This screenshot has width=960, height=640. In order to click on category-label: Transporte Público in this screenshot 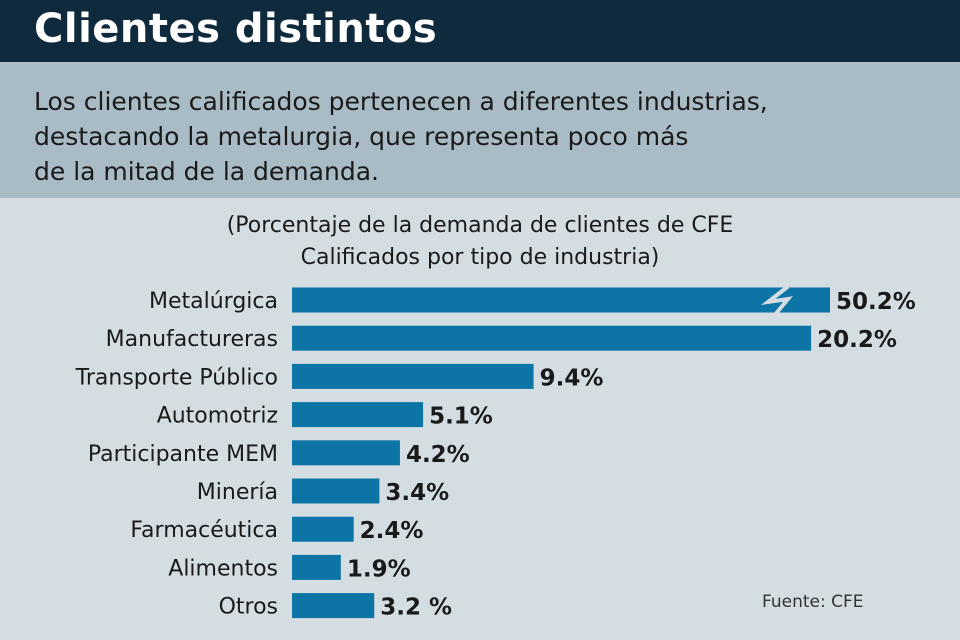, I will do `click(176, 377)`.